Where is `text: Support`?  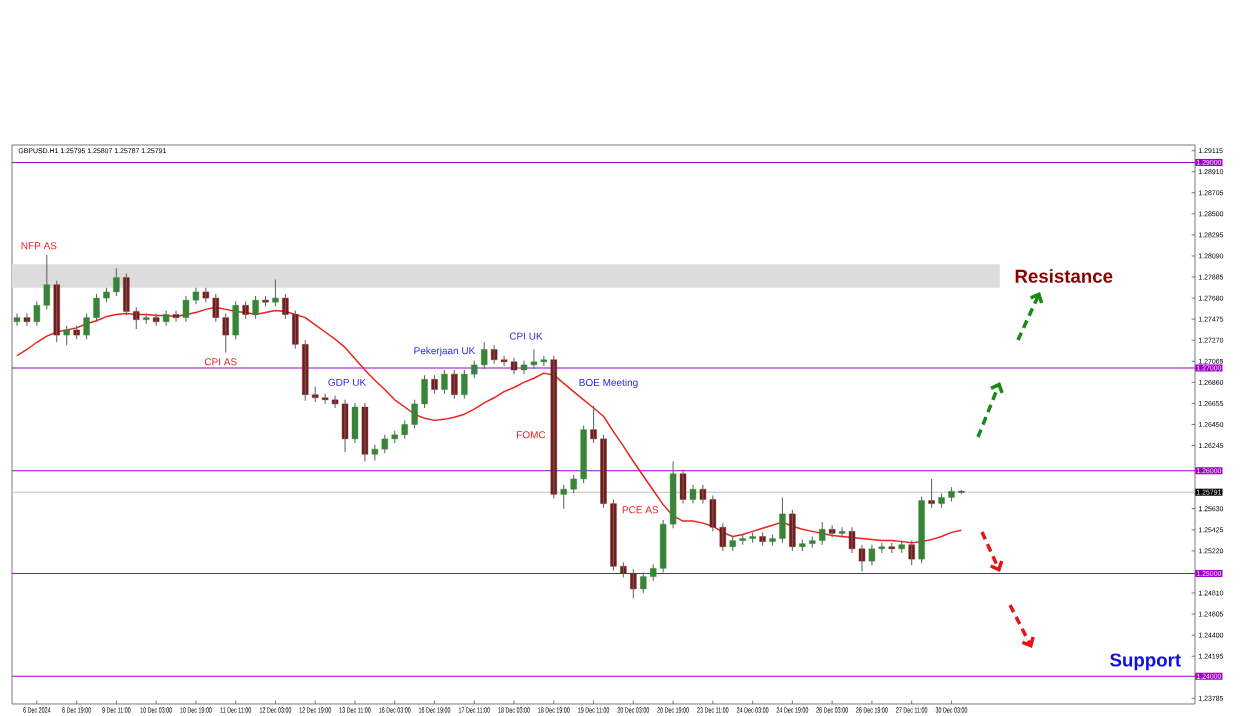
text: Support is located at coordinates (1145, 662).